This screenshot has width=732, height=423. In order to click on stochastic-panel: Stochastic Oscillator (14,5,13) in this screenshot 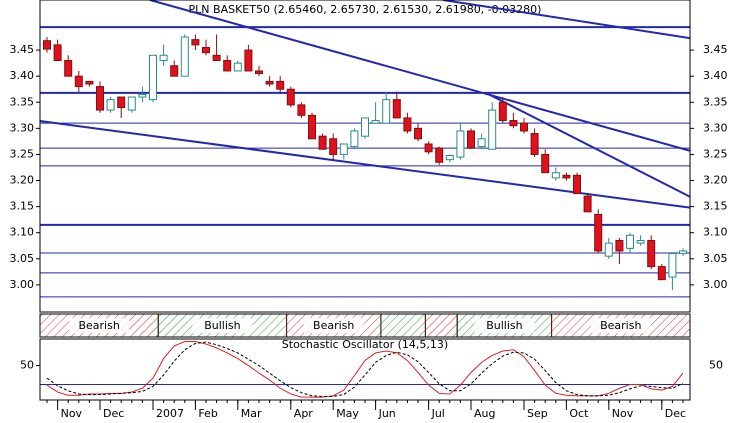, I will do `click(365, 368)`.